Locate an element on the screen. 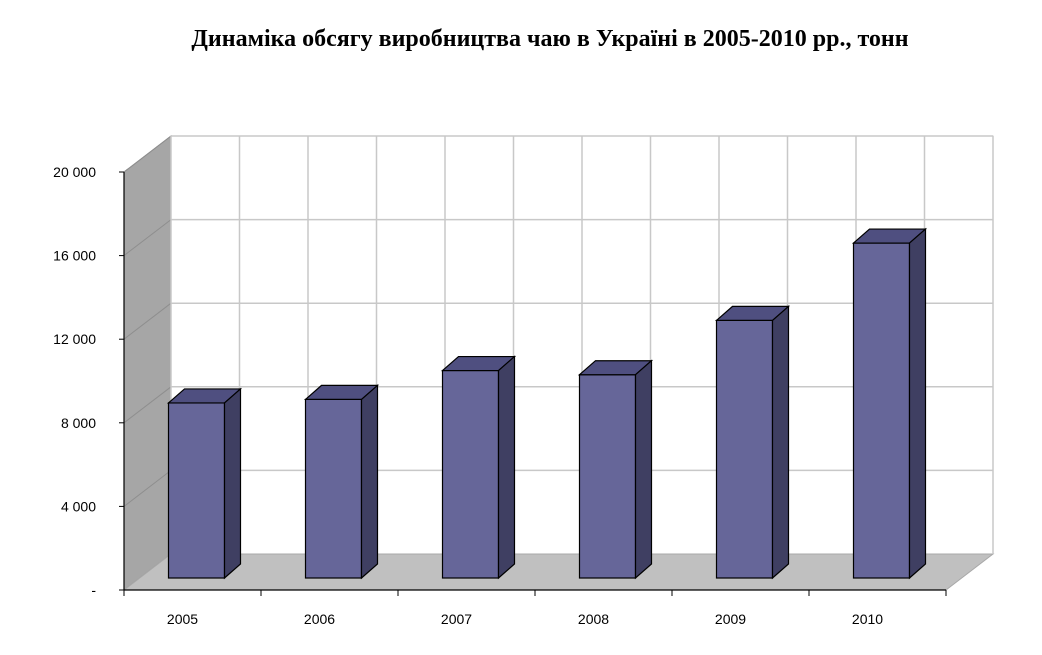 The width and height of the screenshot is (1042, 655). x-tick-label: 2009 is located at coordinates (730, 619).